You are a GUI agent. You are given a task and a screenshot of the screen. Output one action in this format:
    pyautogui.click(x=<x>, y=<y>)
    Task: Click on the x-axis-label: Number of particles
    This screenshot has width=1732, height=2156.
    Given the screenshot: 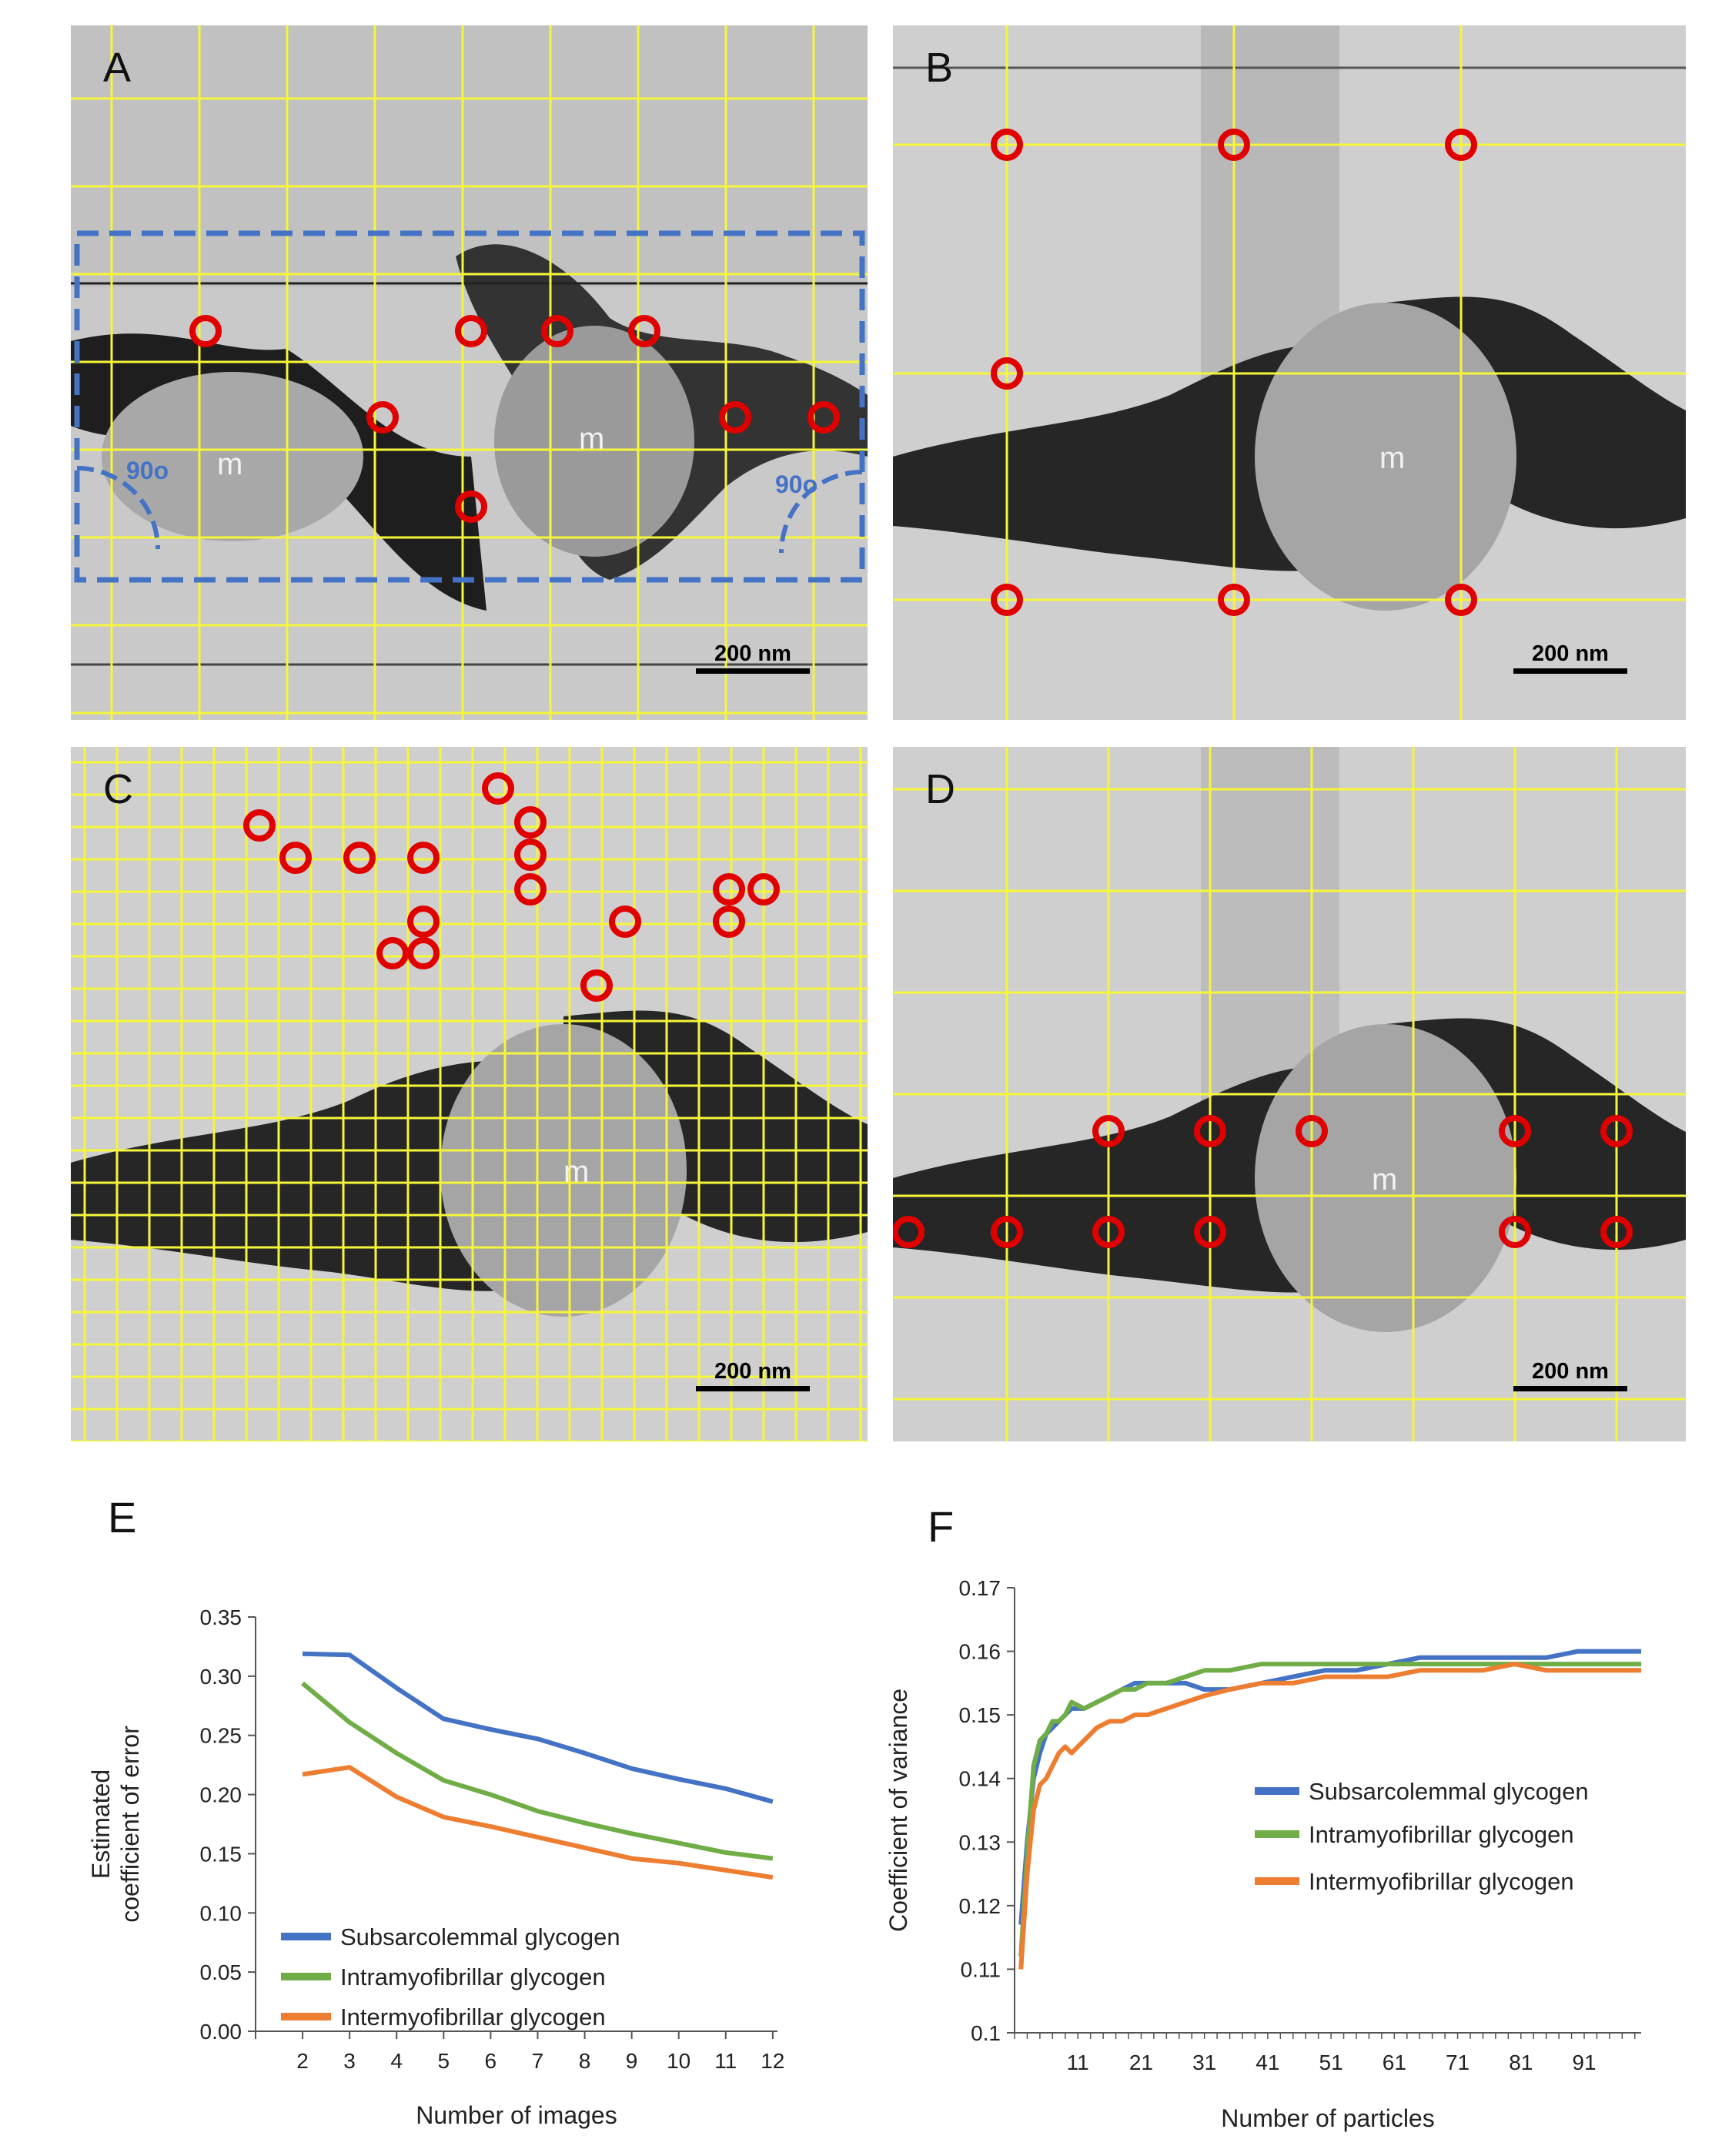 What is the action you would take?
    pyautogui.click(x=1327, y=2118)
    